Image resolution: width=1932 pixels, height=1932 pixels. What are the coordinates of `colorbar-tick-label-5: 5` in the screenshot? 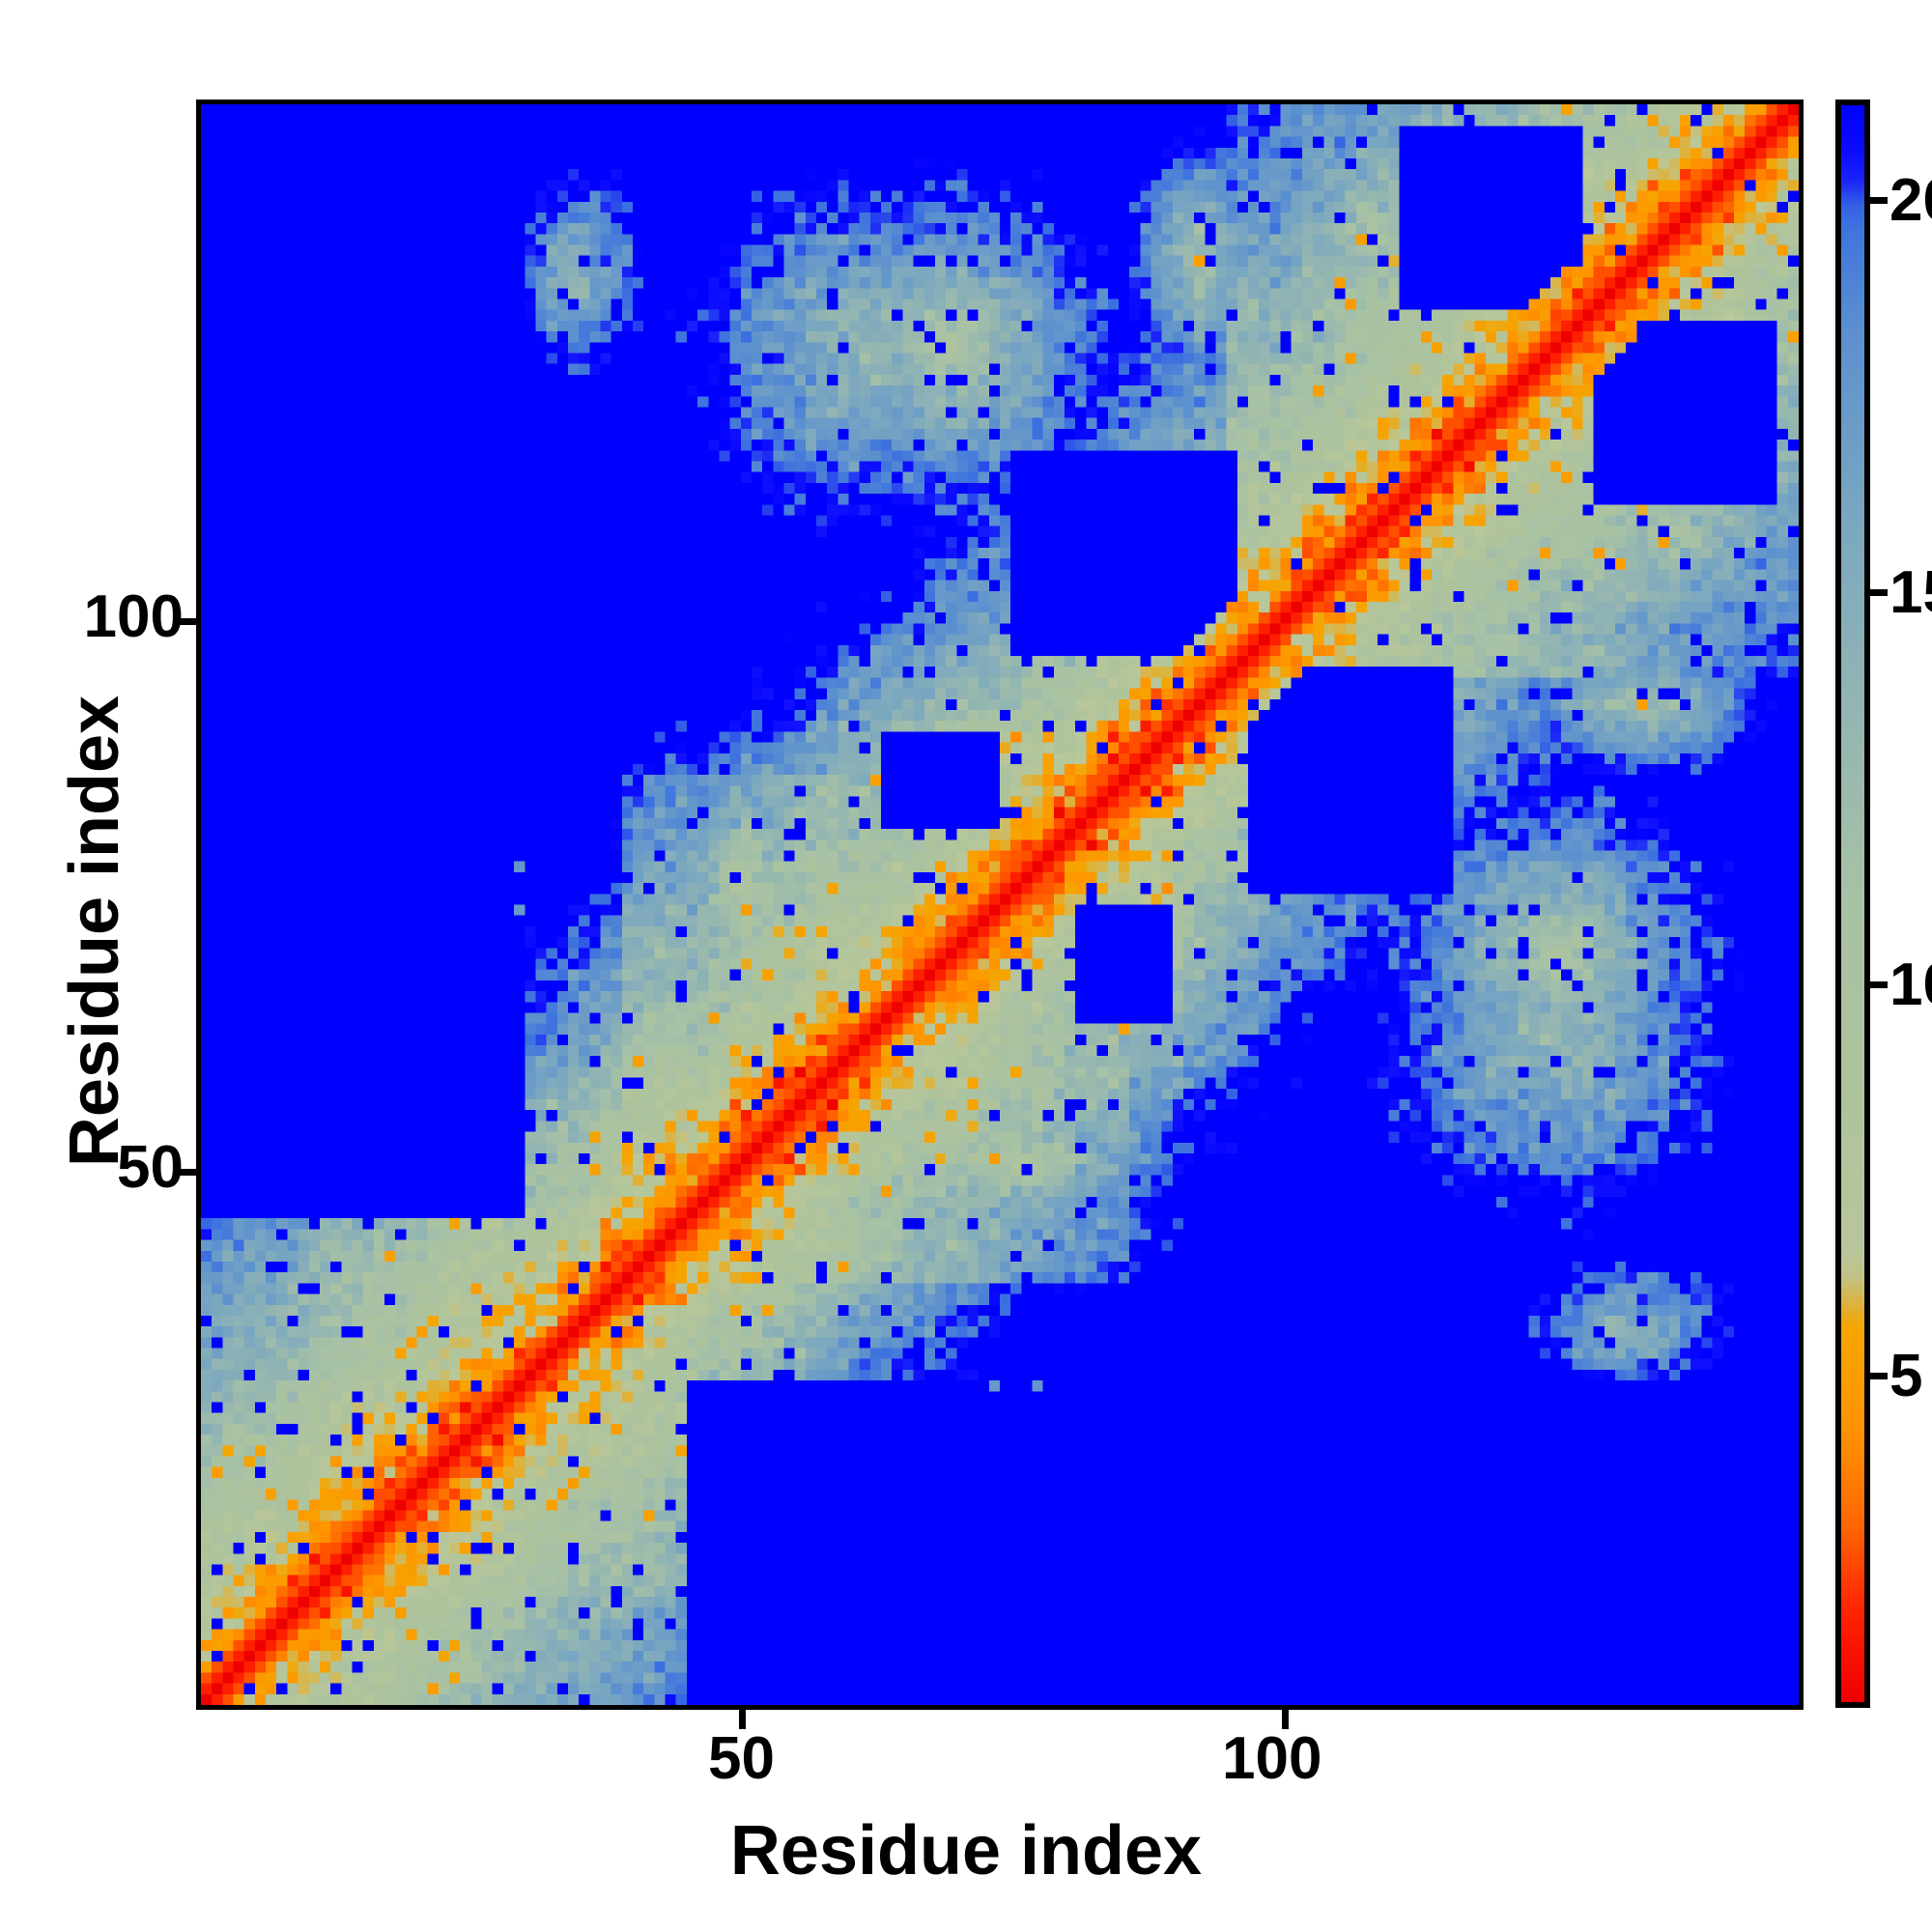 It's located at (1906, 1376).